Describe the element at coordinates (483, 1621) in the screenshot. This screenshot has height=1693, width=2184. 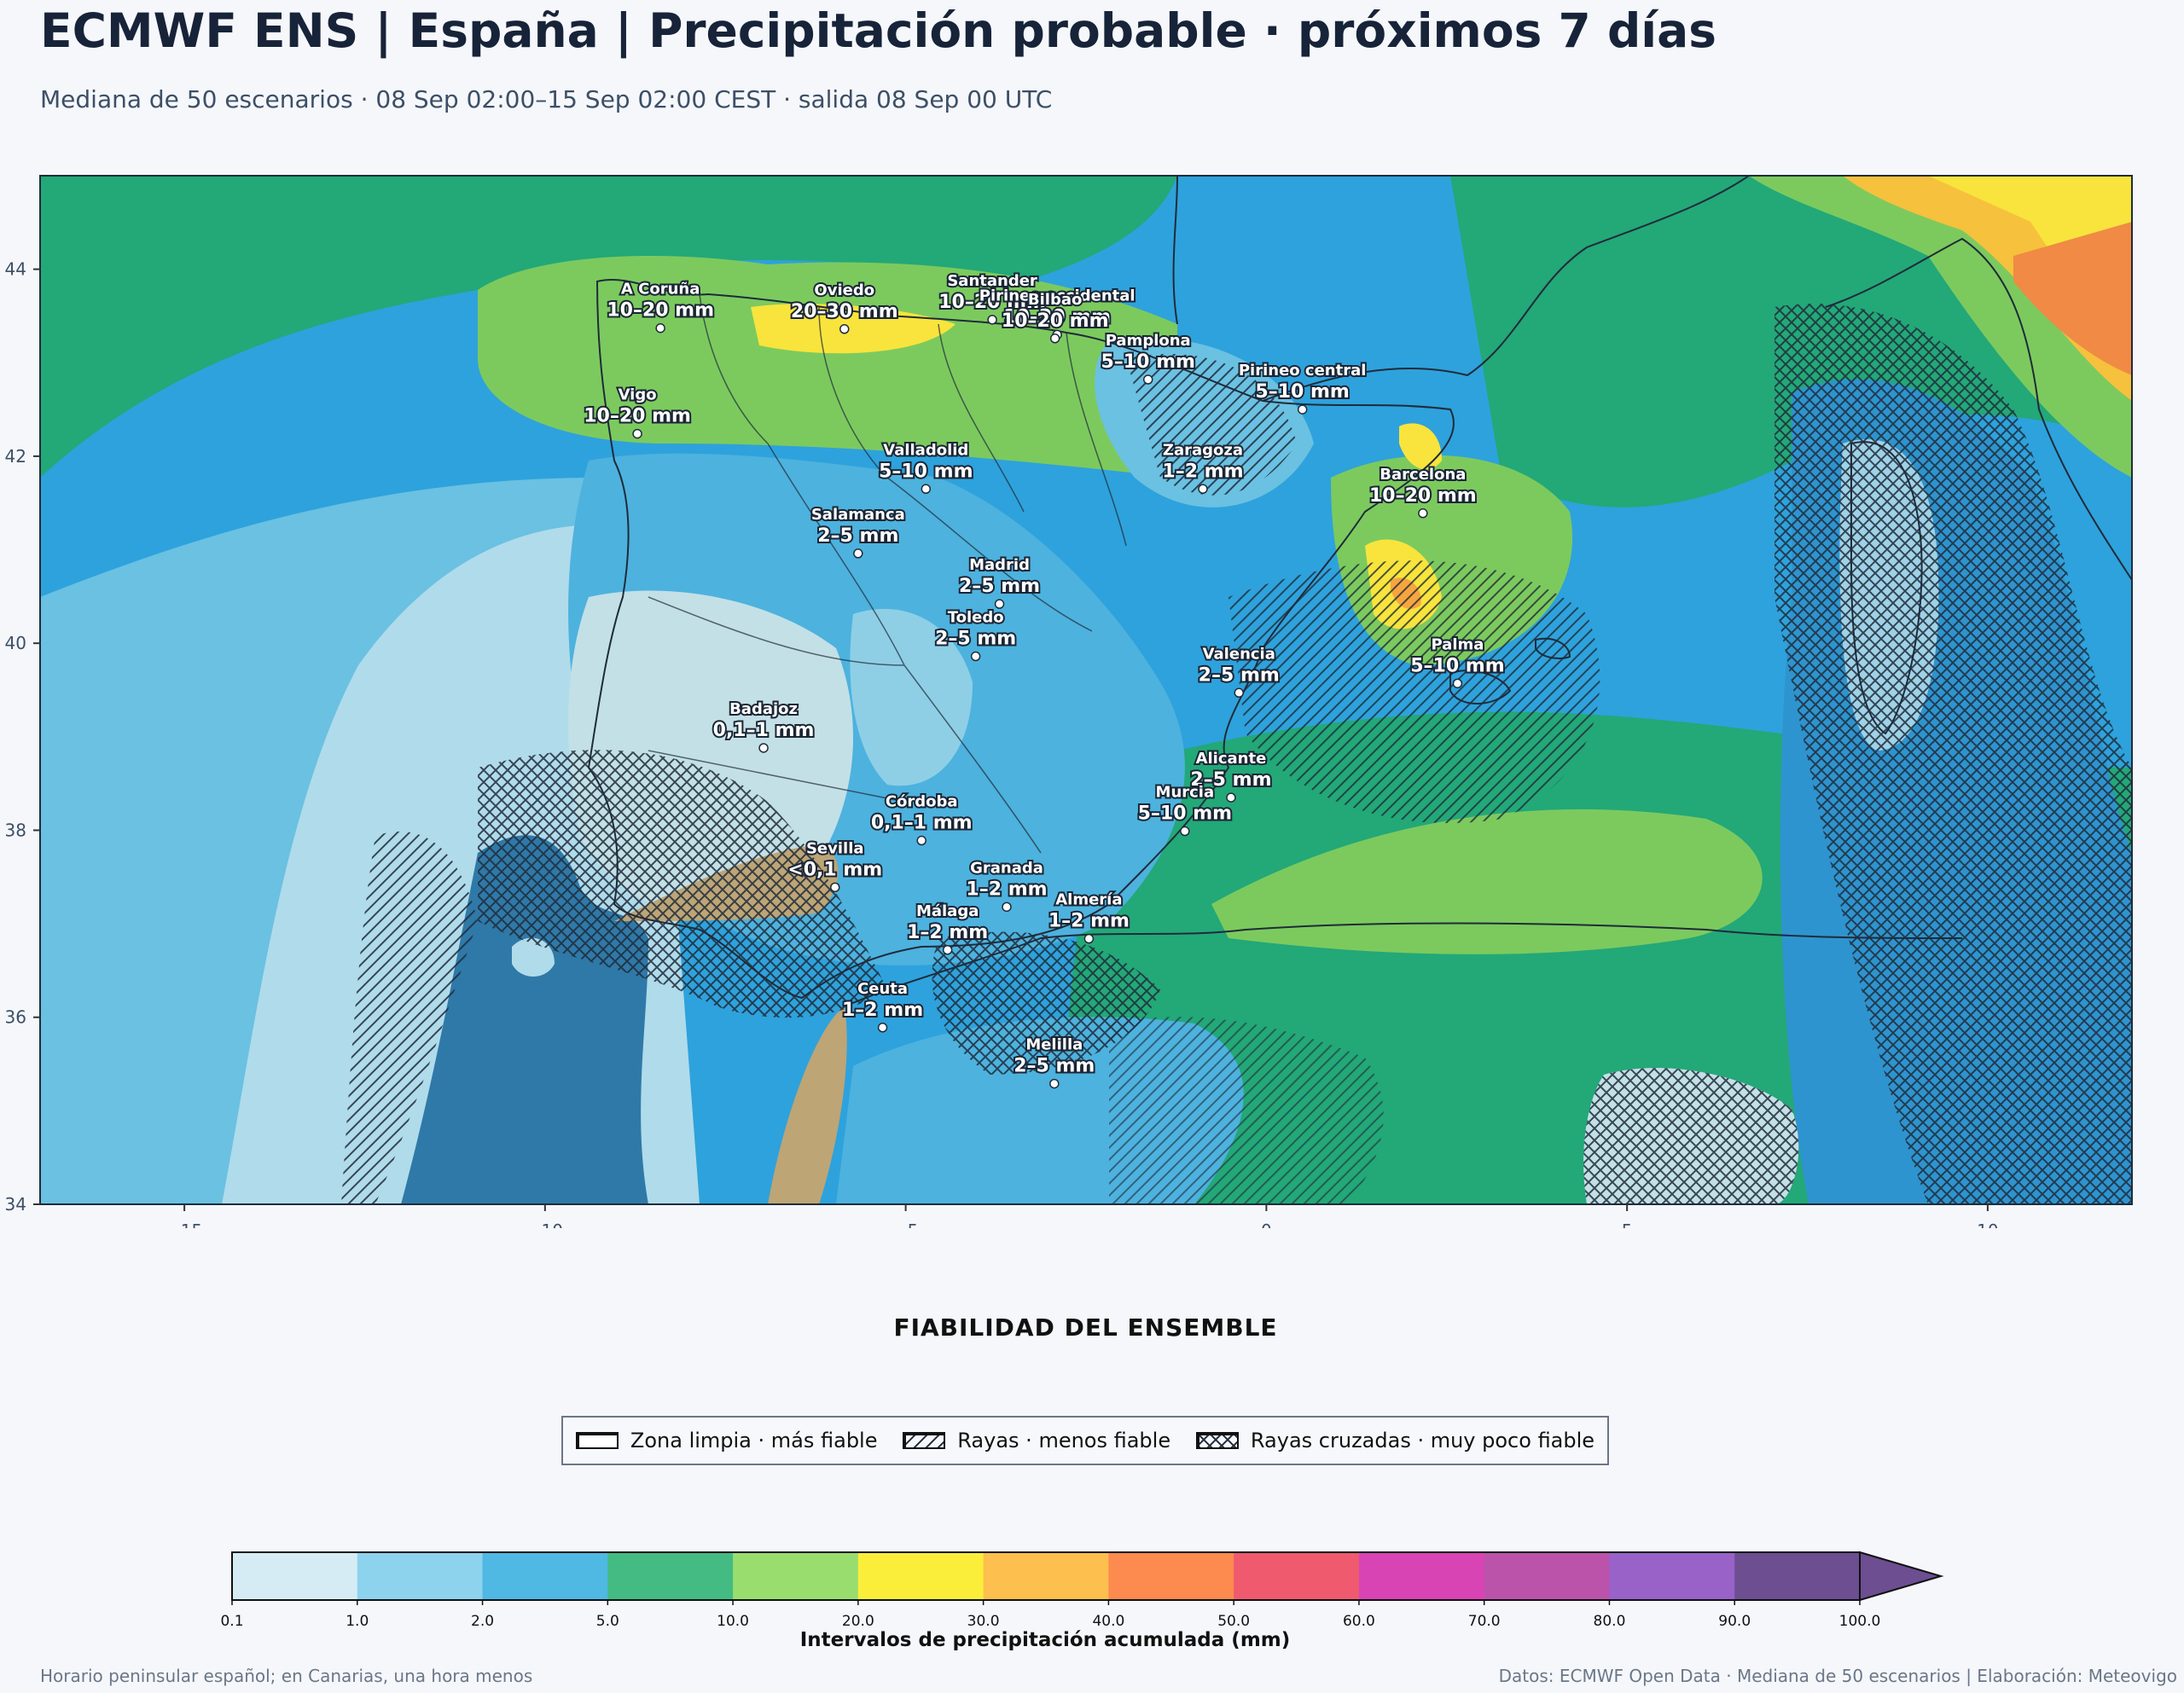
I see `colorbar-tick-label: 2.0` at that location.